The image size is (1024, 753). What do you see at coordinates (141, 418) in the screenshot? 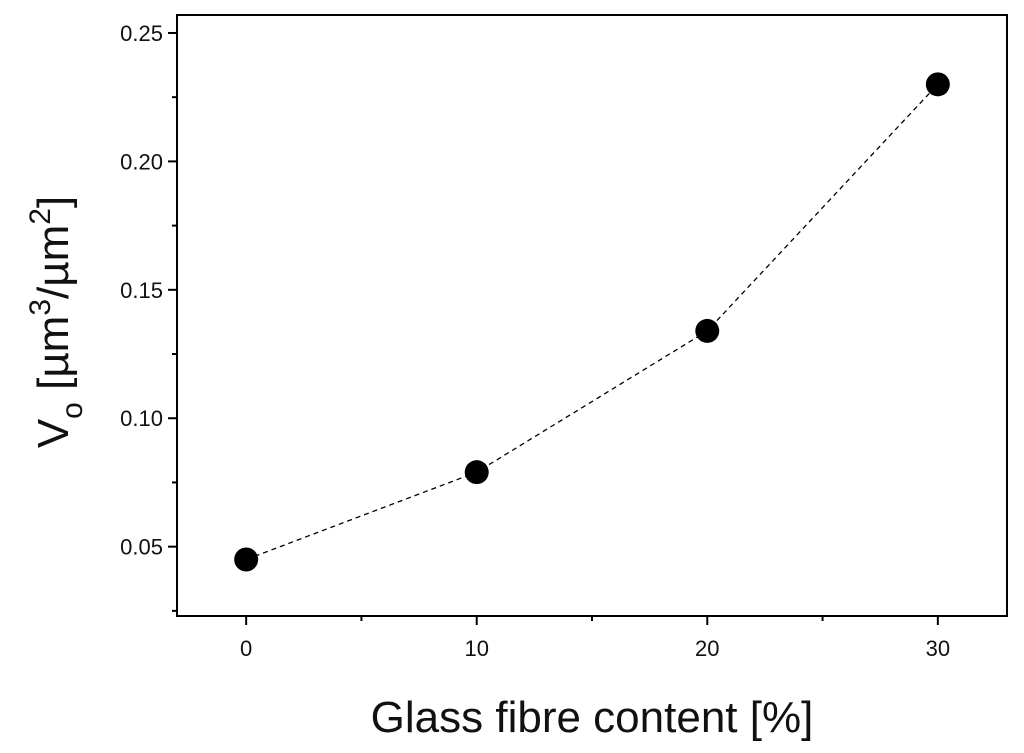
I see `y-tick-label: 0.10` at bounding box center [141, 418].